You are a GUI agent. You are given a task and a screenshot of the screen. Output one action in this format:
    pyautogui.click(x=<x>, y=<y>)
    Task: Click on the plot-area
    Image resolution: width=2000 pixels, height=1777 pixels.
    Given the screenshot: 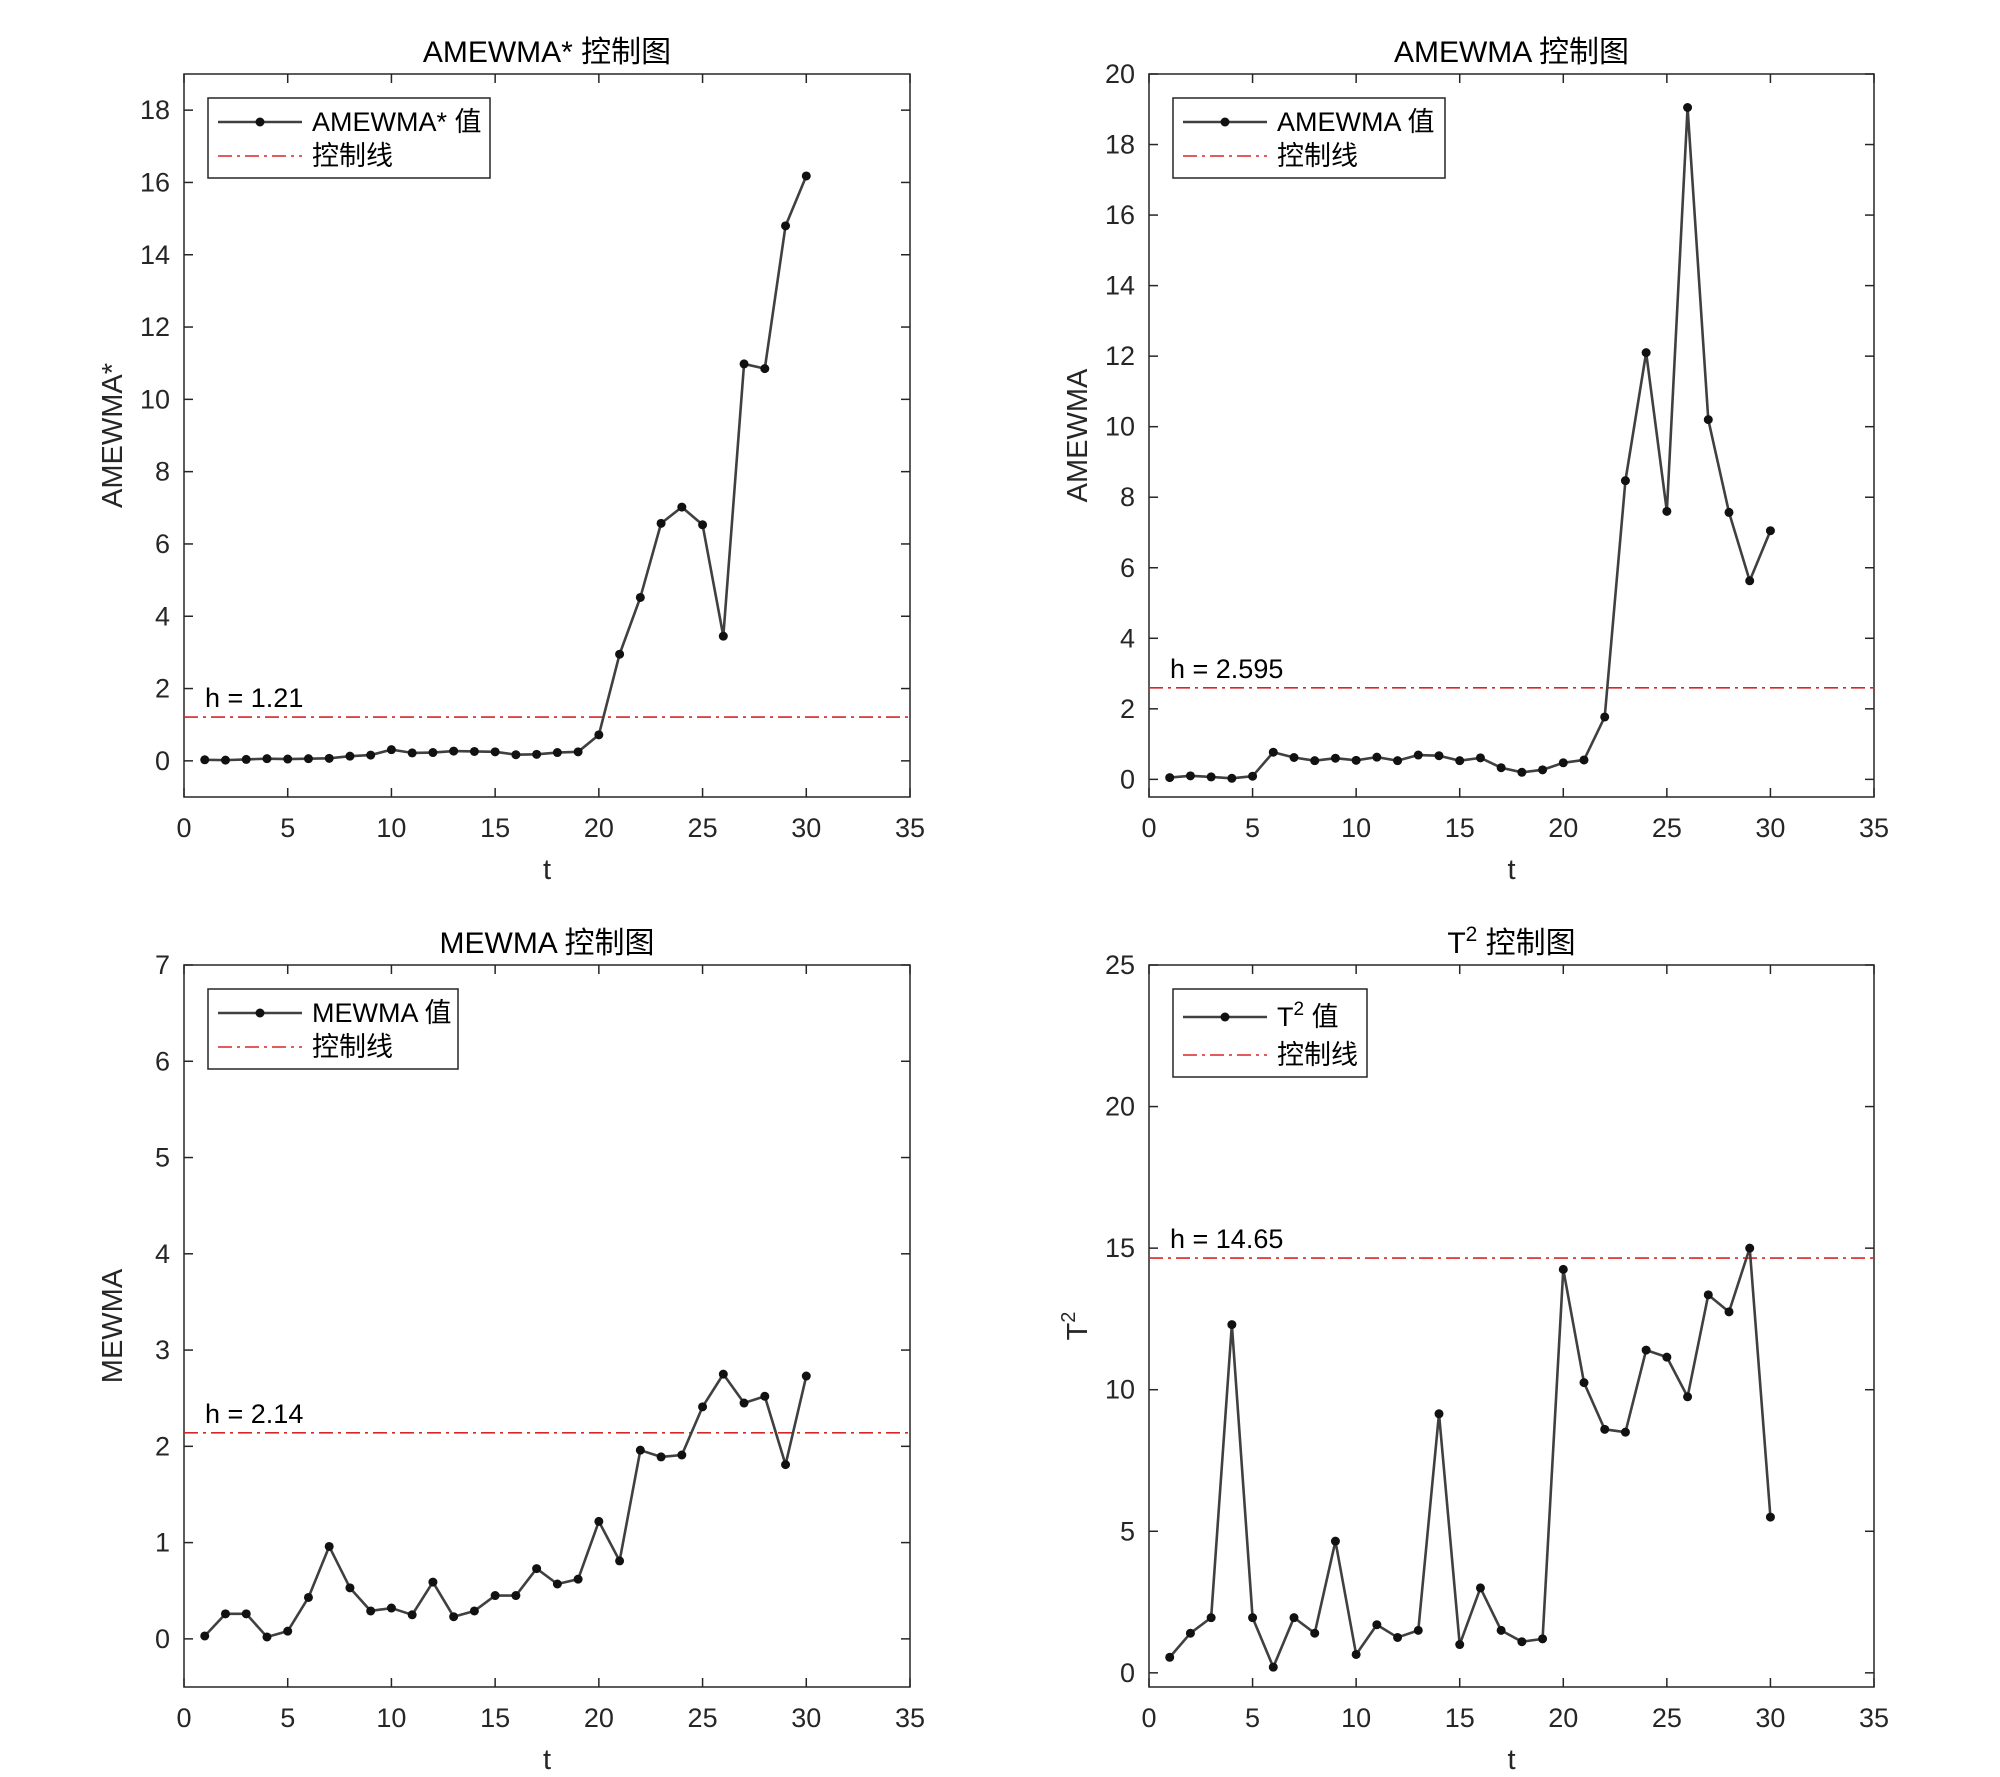 What is the action you would take?
    pyautogui.click(x=1511, y=1326)
    